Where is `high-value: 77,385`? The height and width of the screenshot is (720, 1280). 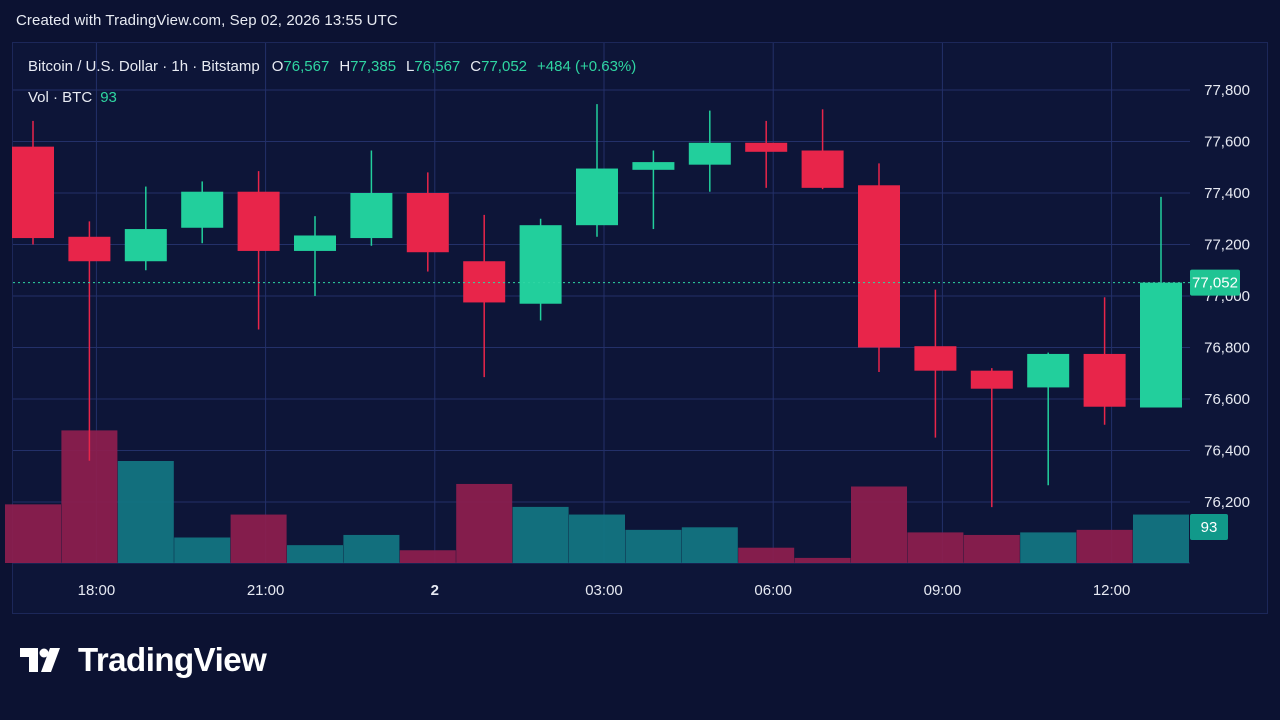 high-value: 77,385 is located at coordinates (373, 66).